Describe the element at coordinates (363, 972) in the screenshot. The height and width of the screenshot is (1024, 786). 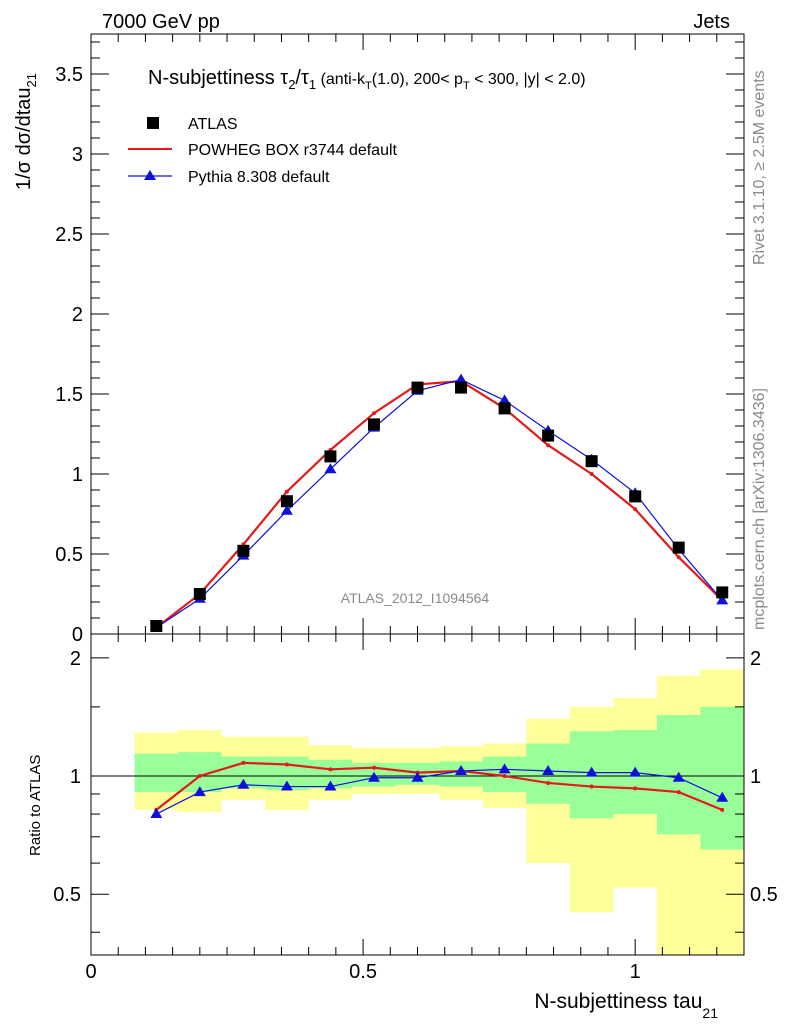
I see `x-tick-label: 0.5` at that location.